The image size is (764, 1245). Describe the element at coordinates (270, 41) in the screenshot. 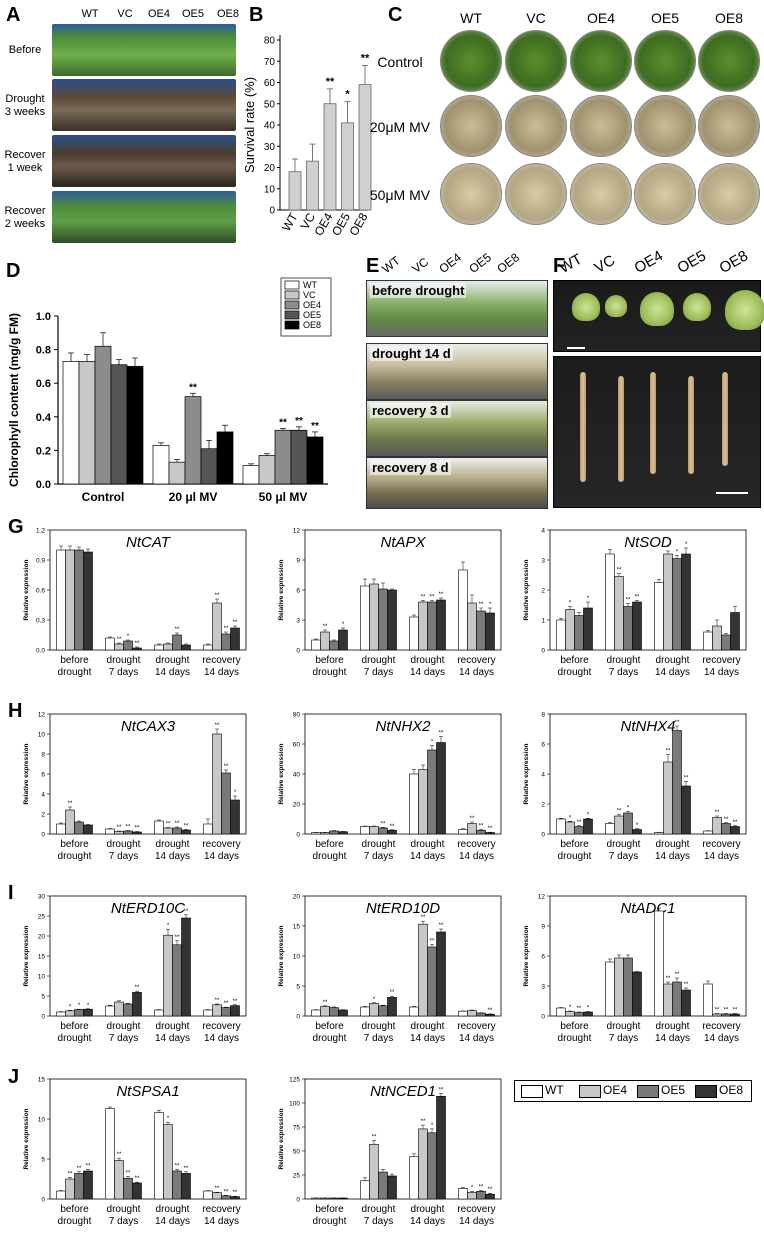

I see `y-tick-label: 80` at that location.